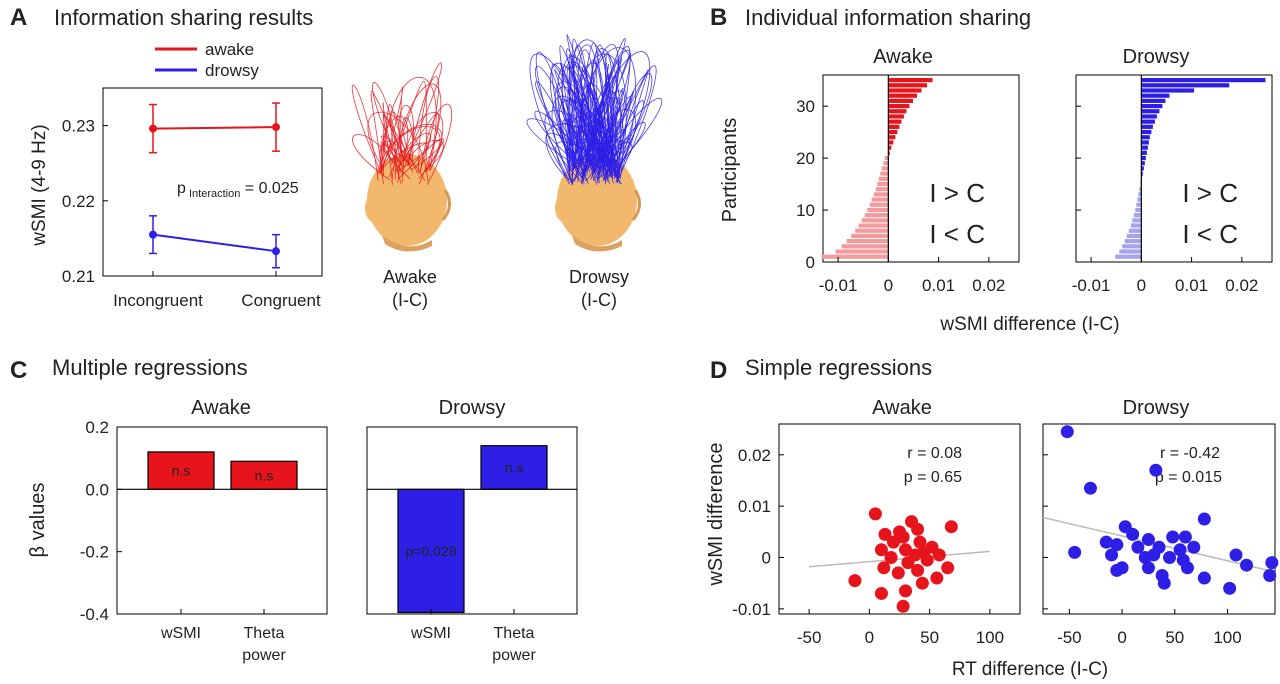 This screenshot has height=684, width=1280. I want to click on a-ytick-label: 0.22, so click(78, 201).